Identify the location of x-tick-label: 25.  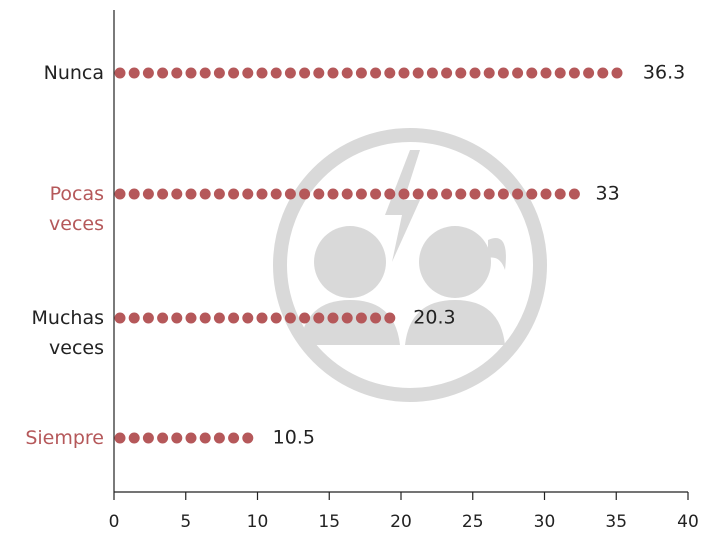
(473, 522).